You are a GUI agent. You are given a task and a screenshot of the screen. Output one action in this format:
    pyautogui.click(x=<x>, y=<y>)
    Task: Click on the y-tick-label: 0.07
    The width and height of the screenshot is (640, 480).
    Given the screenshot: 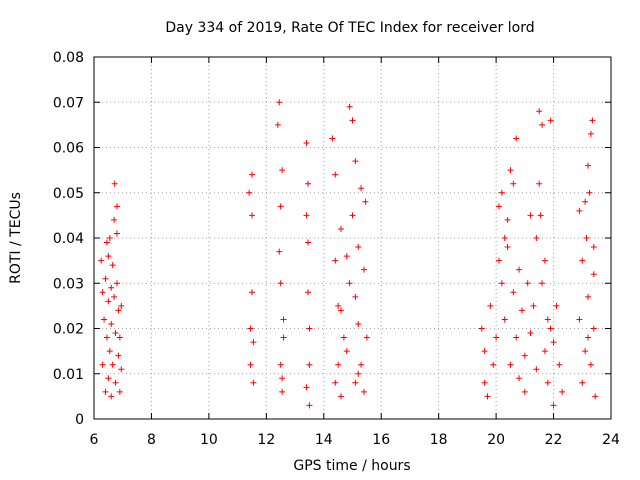 What is the action you would take?
    pyautogui.click(x=68, y=103)
    